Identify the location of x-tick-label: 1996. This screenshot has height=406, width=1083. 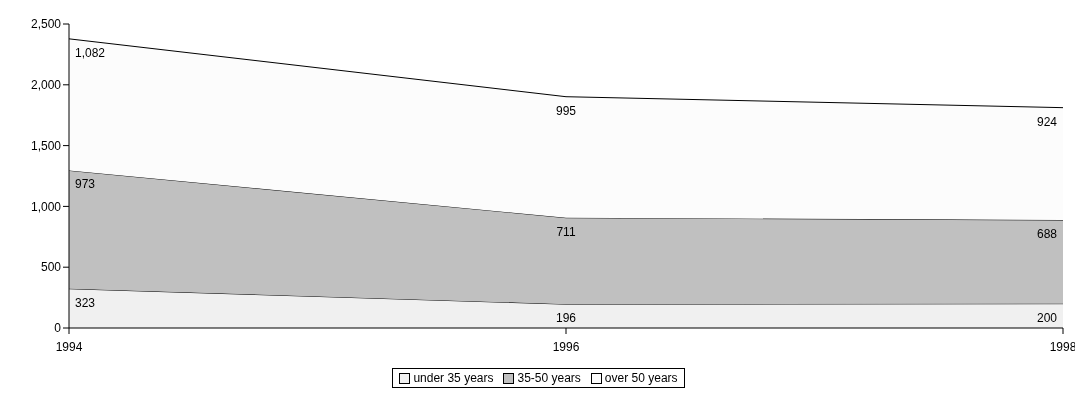
(566, 346).